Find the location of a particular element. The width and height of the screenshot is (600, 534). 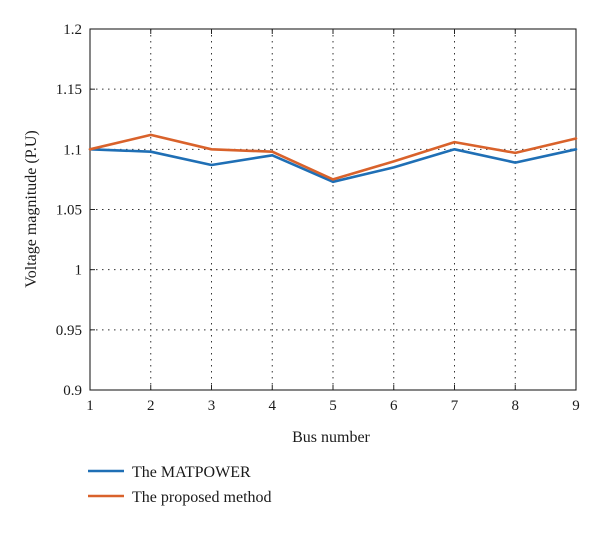

x-tick-label: 4 is located at coordinates (273, 406).